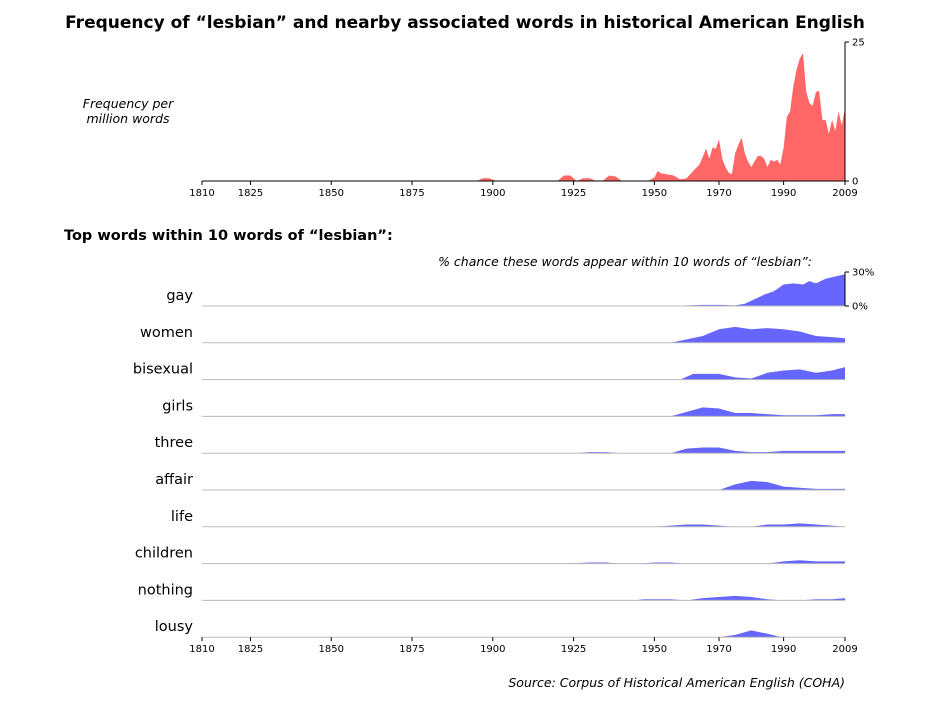 The height and width of the screenshot is (704, 931). What do you see at coordinates (492, 334) in the screenshot?
I see `row-women: women` at bounding box center [492, 334].